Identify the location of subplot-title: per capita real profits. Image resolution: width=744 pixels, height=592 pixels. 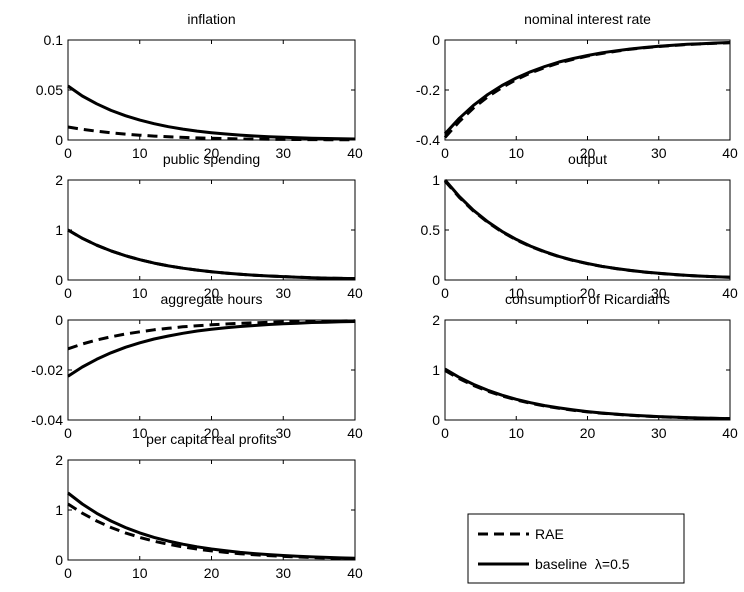
(211, 439).